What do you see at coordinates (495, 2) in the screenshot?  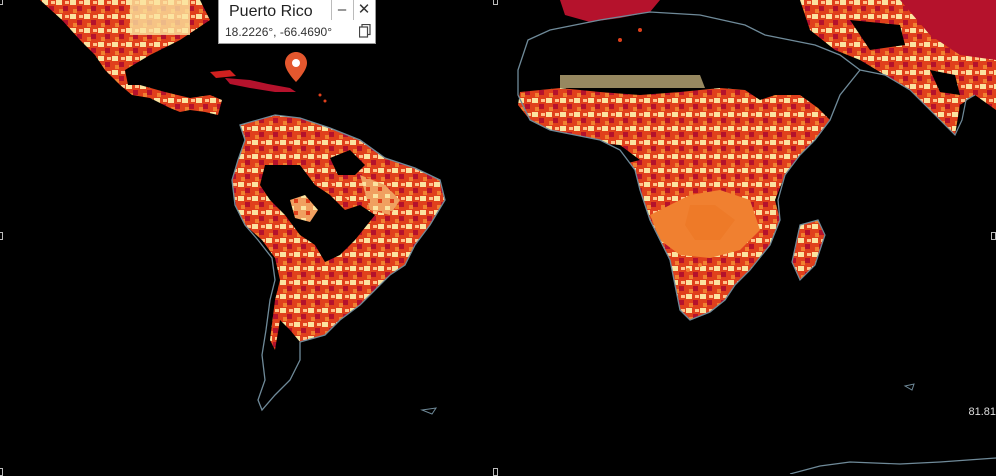 I see `resize-handle-top-mid` at bounding box center [495, 2].